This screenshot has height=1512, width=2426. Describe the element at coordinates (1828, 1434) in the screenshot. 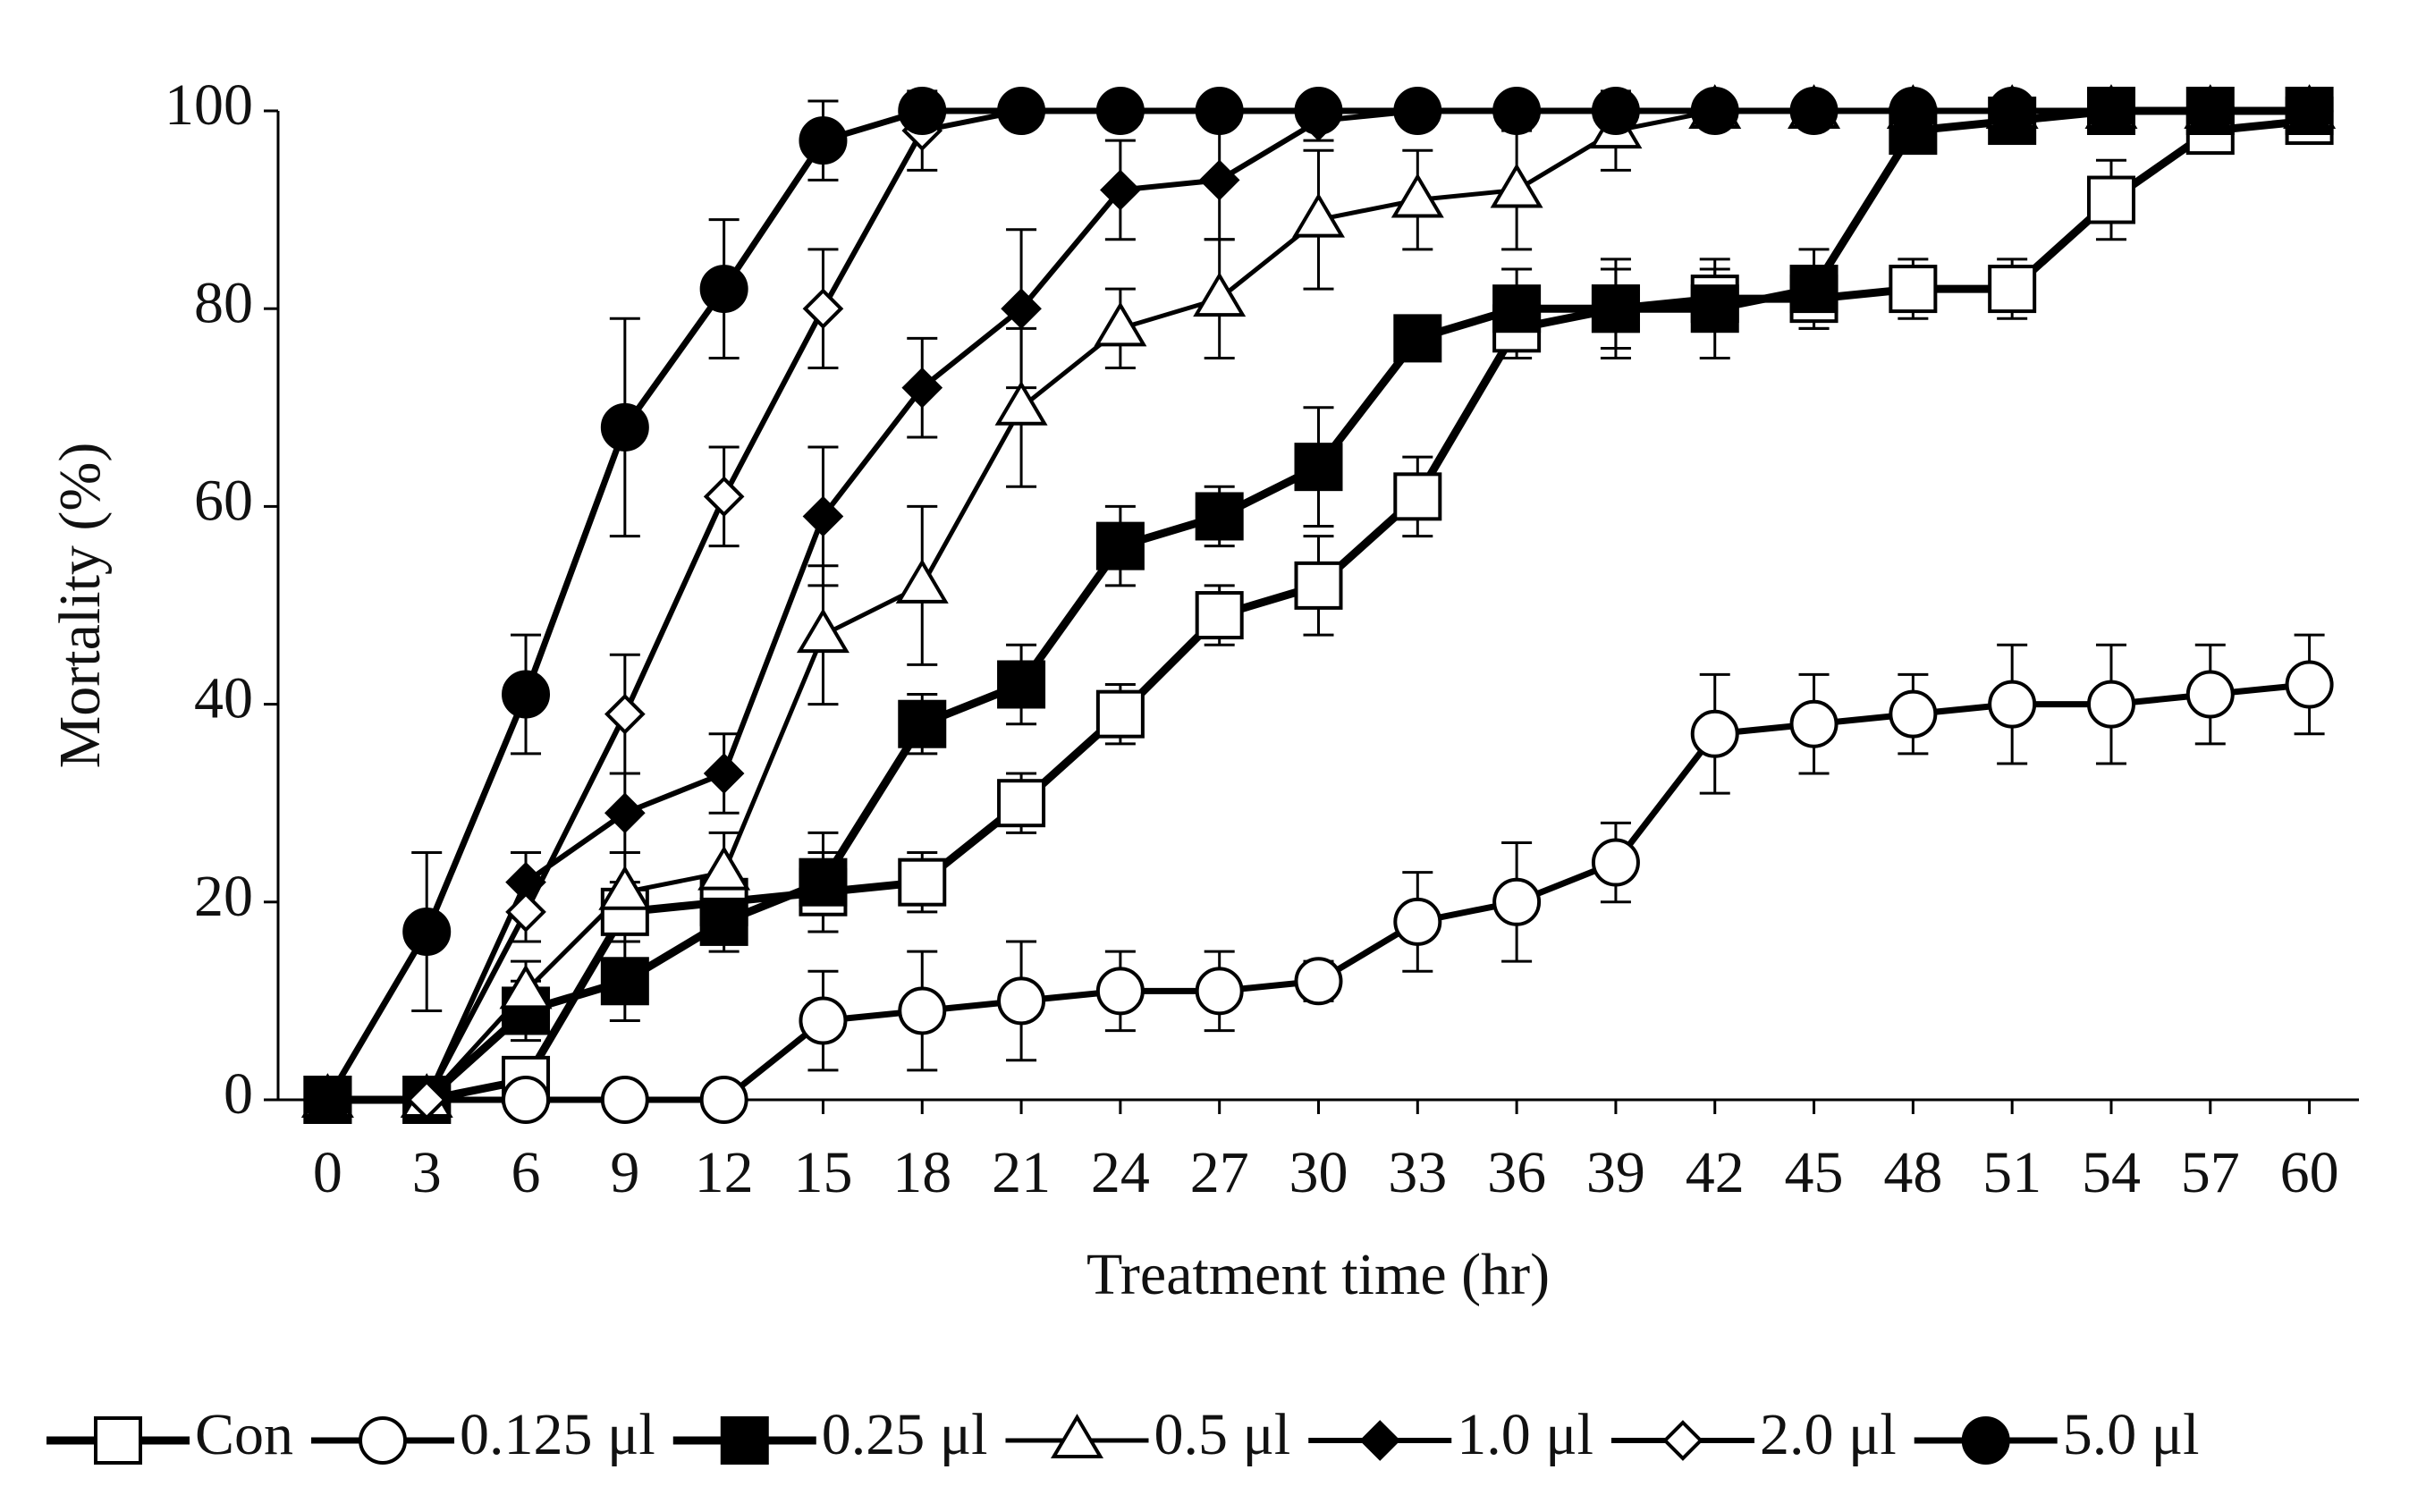

I see `legend-label: 2.0 μl` at that location.